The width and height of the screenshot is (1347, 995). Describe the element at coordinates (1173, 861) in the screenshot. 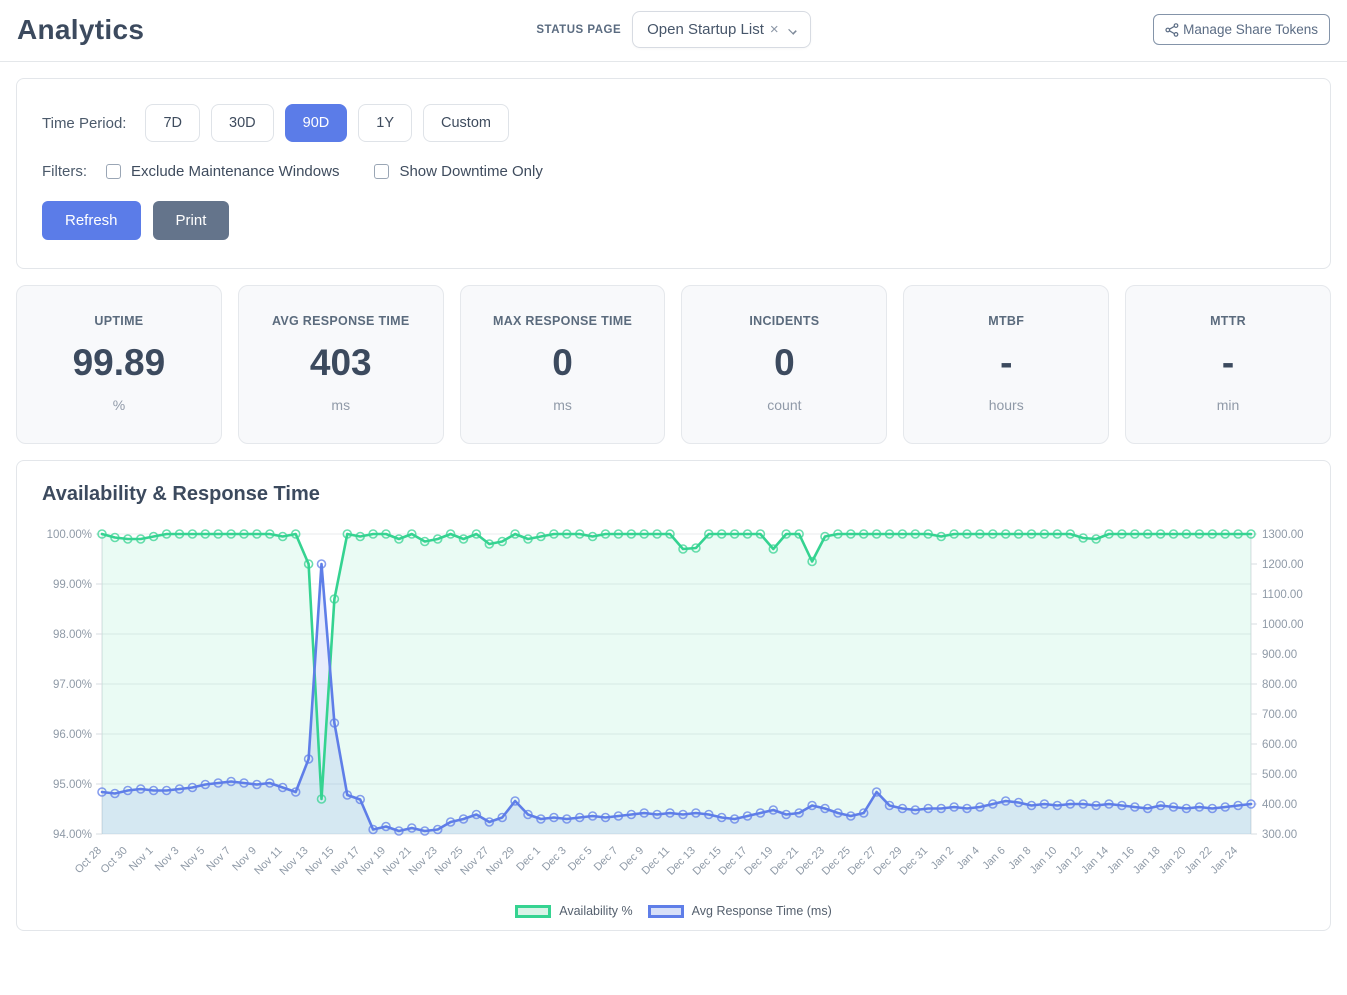

I see `svg-text: Jan 20` at that location.